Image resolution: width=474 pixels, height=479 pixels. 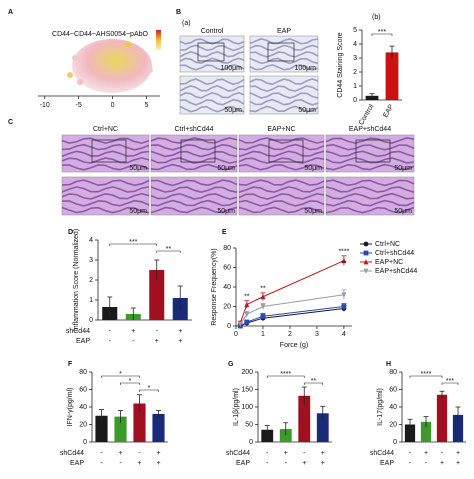 What do you see at coordinates (70, 232) in the screenshot?
I see `panel-label: D` at bounding box center [70, 232].